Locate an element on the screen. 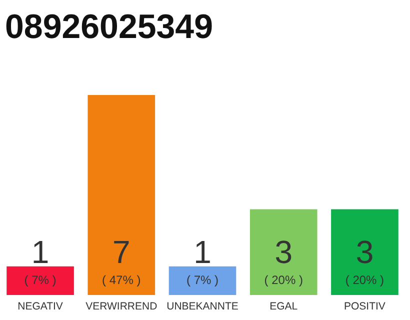  x-tick-label: EGAL is located at coordinates (284, 306).